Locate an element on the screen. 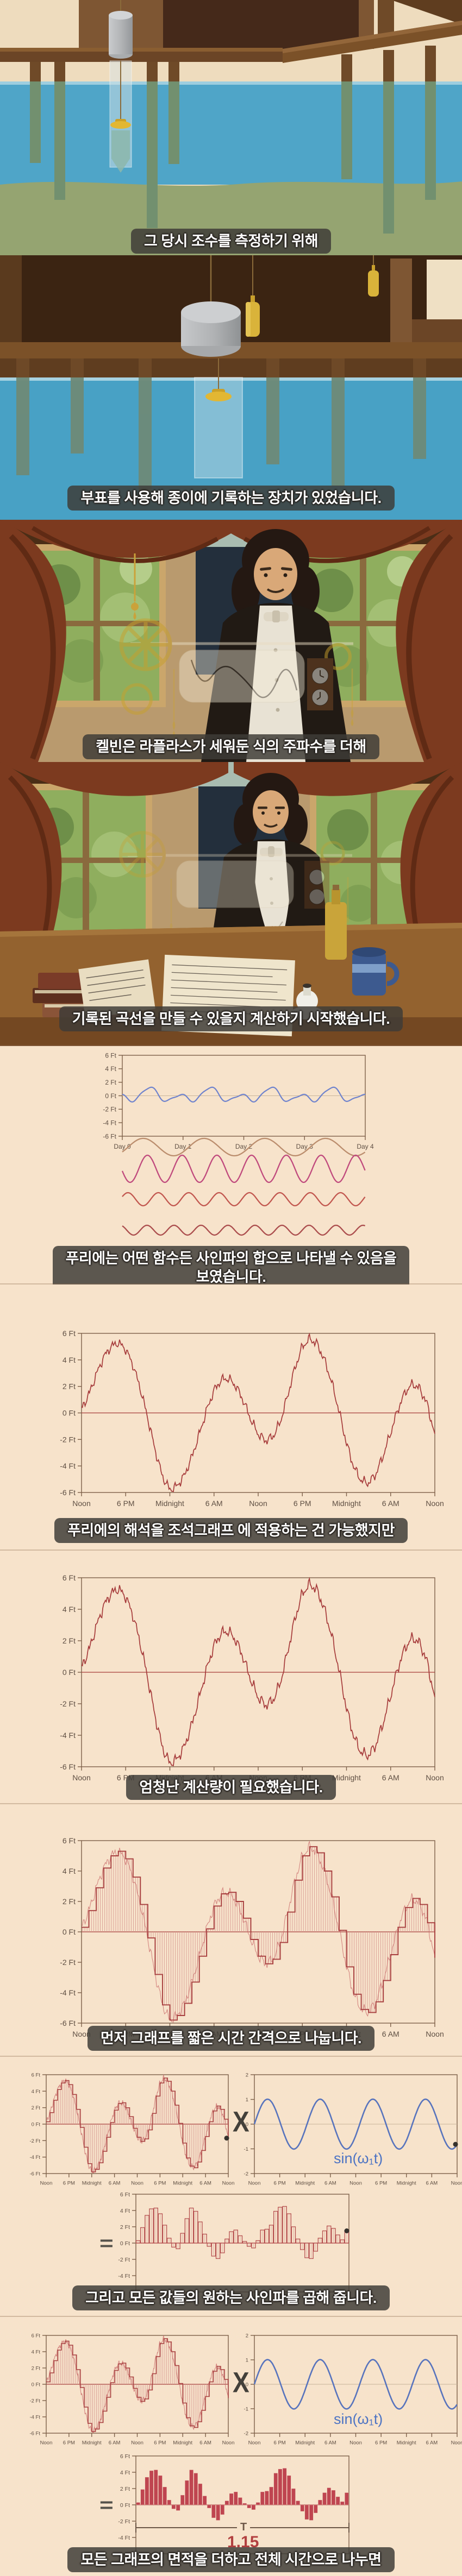  pier-illustration is located at coordinates (231, 128).